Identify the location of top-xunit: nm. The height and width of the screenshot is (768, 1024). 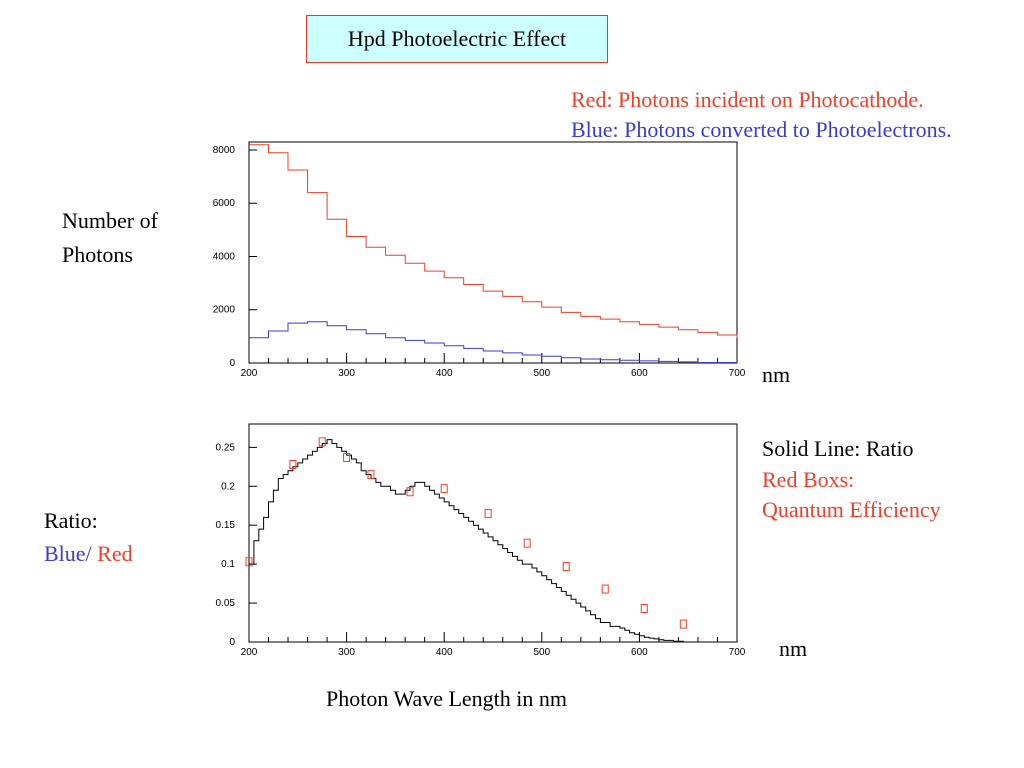
(776, 374).